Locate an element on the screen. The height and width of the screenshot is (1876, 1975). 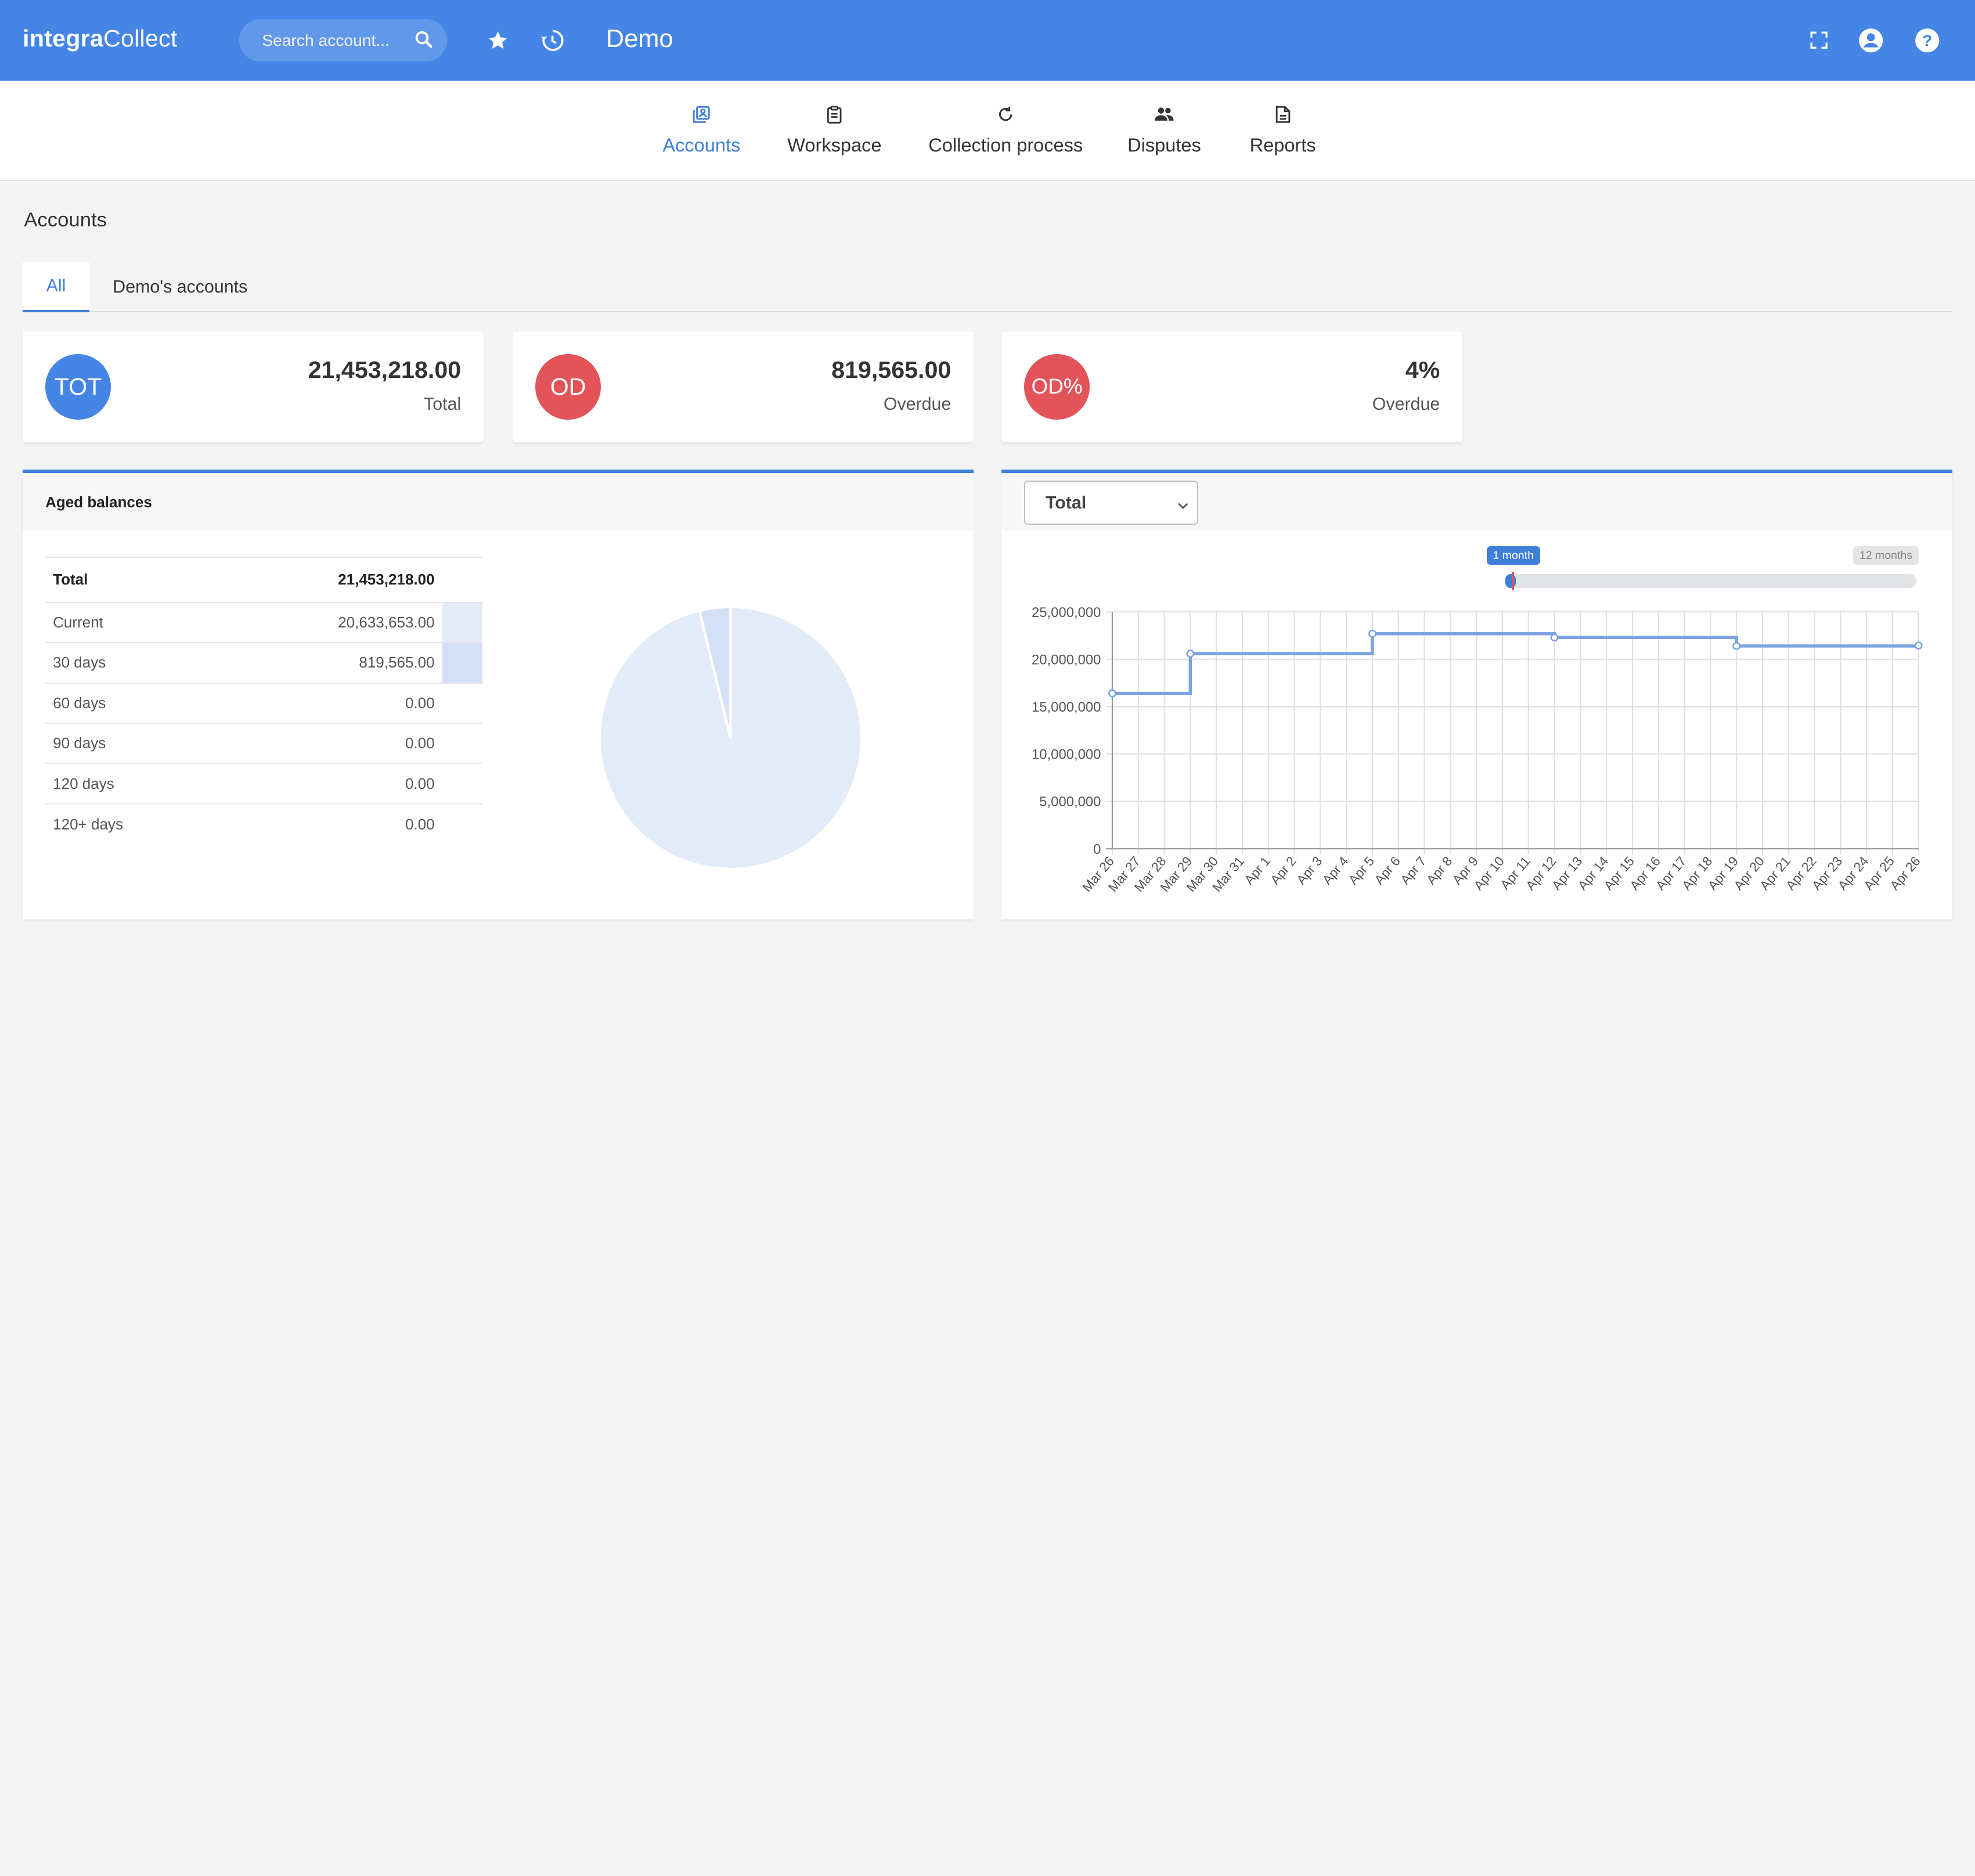
logo-bold-text: integra is located at coordinates (63, 38).